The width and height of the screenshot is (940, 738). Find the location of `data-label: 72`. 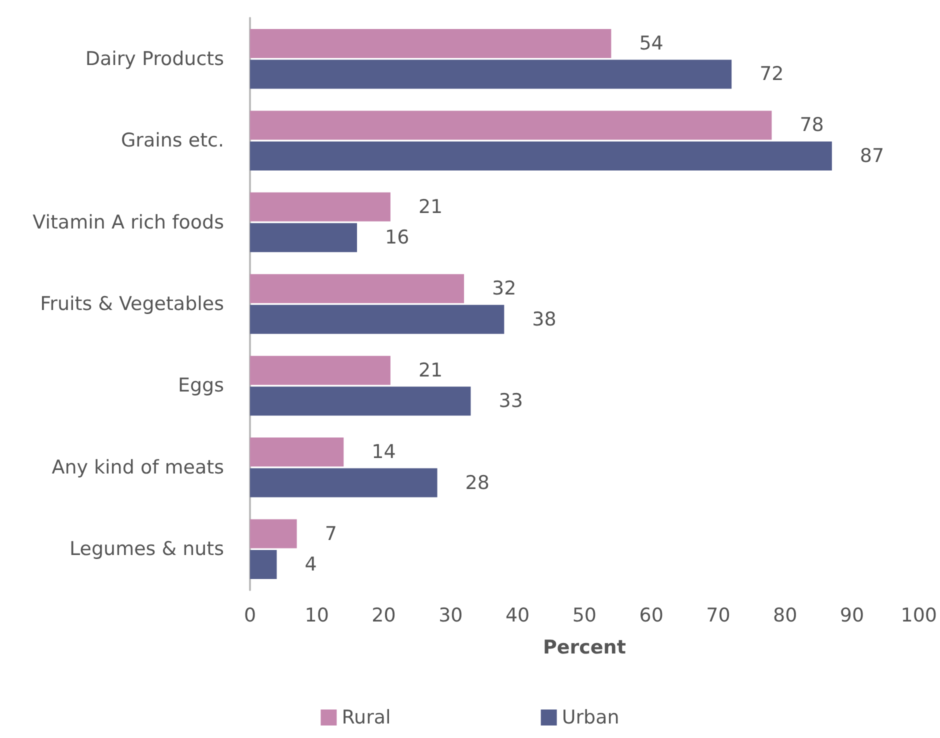

data-label: 72 is located at coordinates (772, 74).